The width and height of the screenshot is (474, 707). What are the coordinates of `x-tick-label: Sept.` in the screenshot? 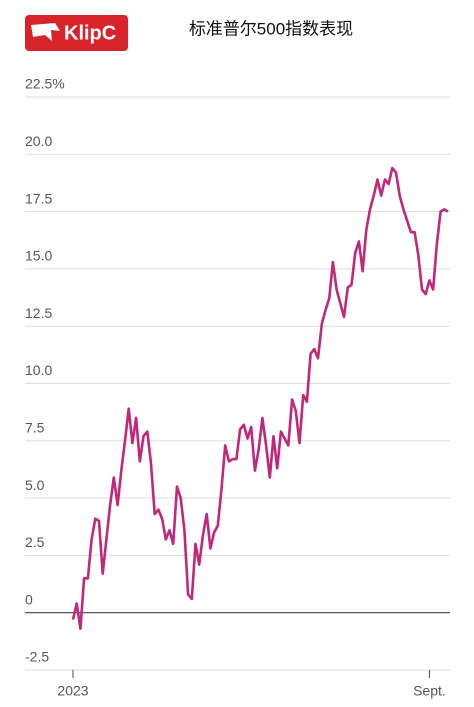 It's located at (429, 691).